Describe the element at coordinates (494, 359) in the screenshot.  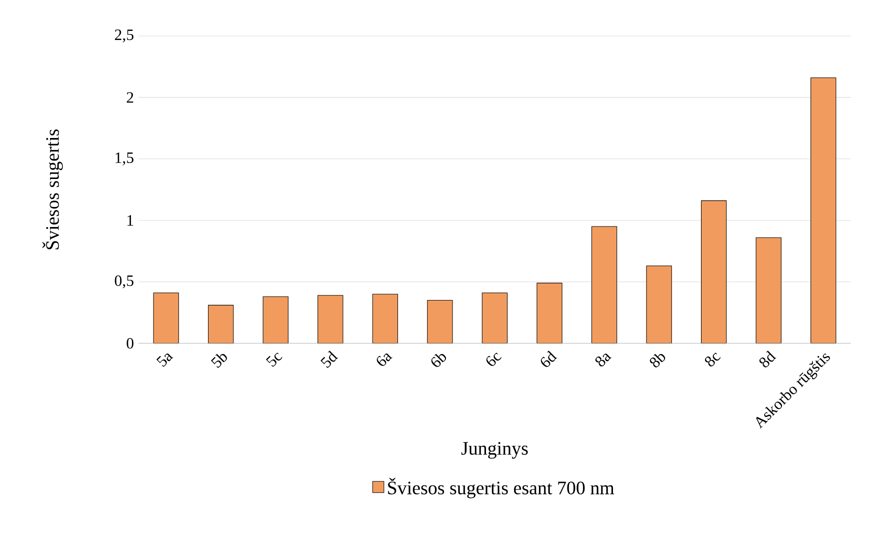
I see `x-tick-label: 6c` at that location.